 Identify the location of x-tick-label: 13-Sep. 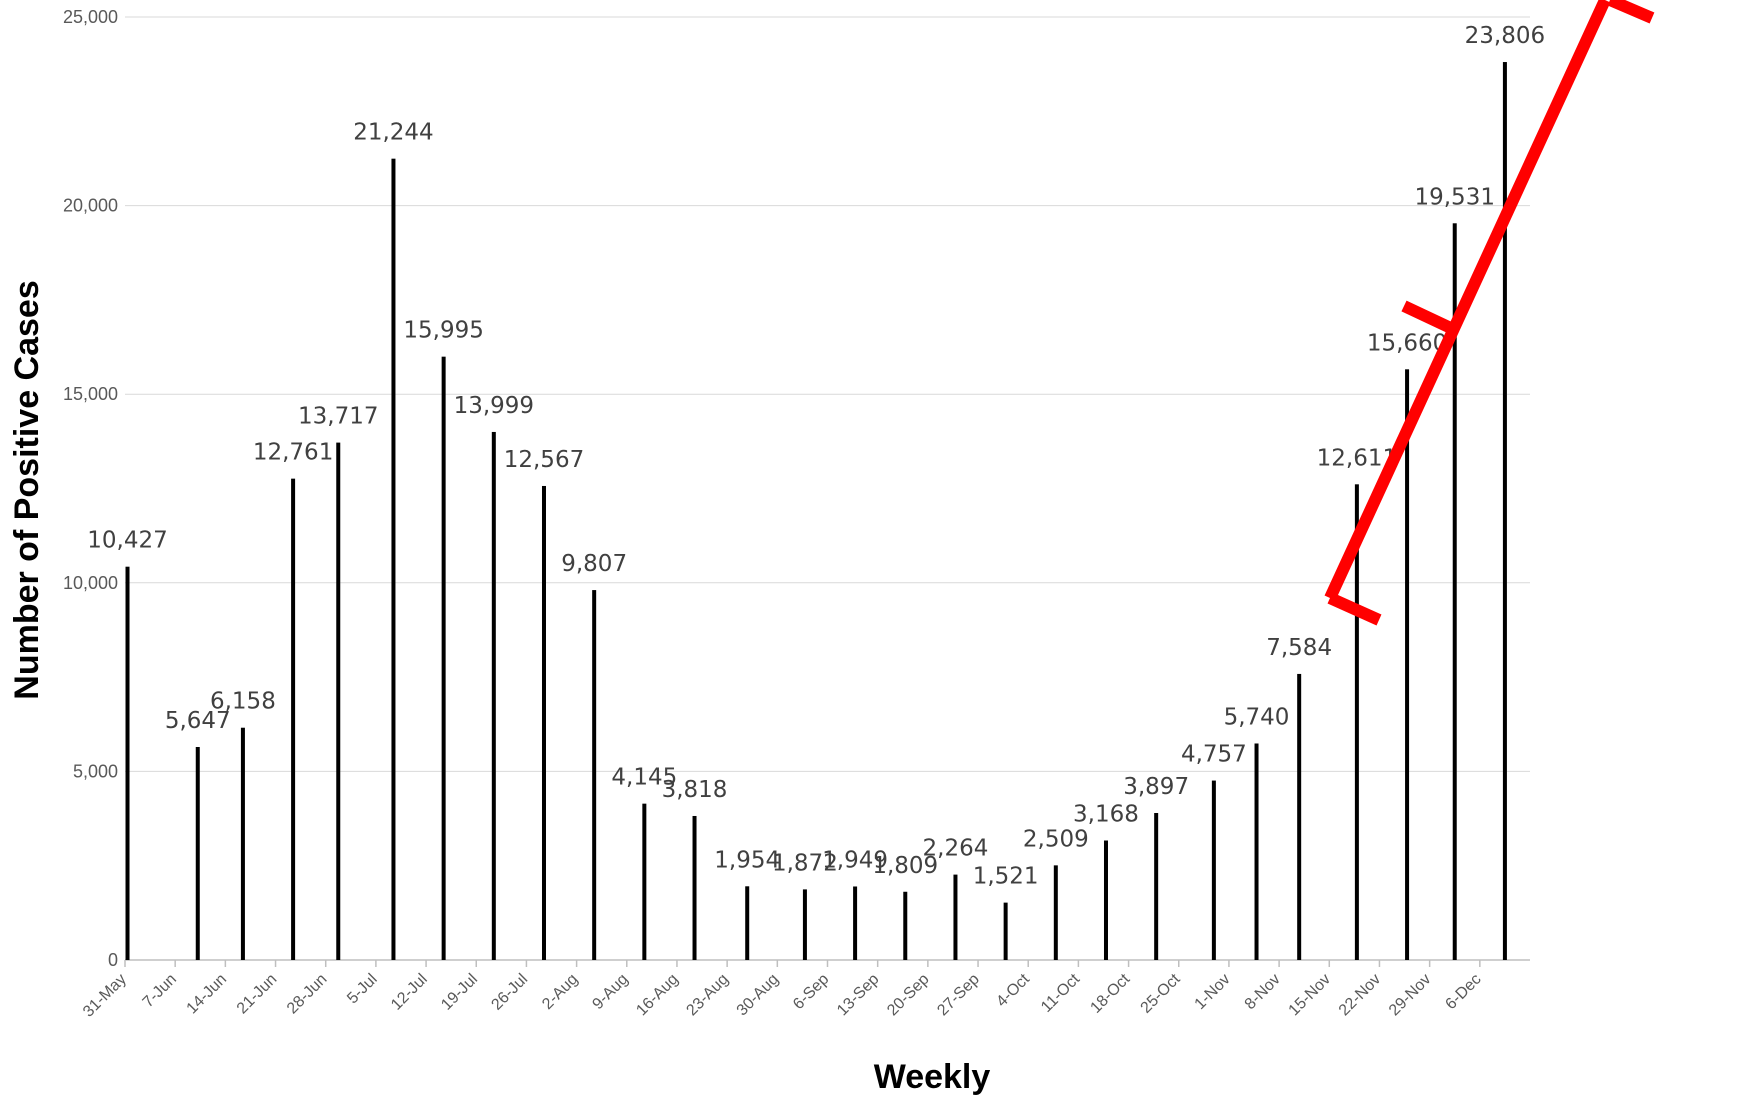
(858, 995).